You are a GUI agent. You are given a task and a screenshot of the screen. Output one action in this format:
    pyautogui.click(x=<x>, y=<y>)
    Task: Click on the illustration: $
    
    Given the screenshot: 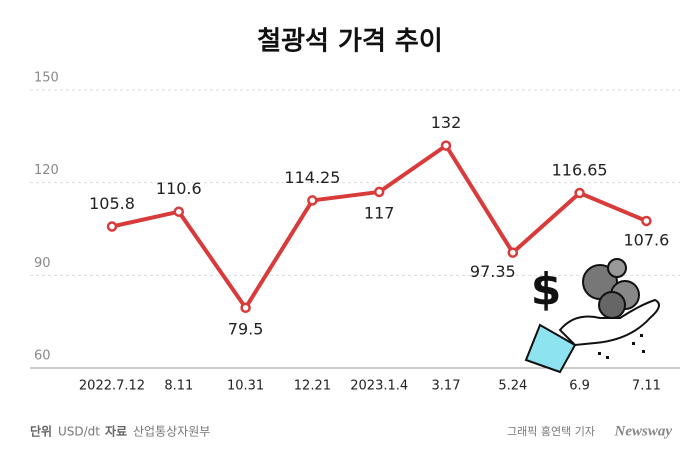 What is the action you would take?
    pyautogui.click(x=592, y=316)
    